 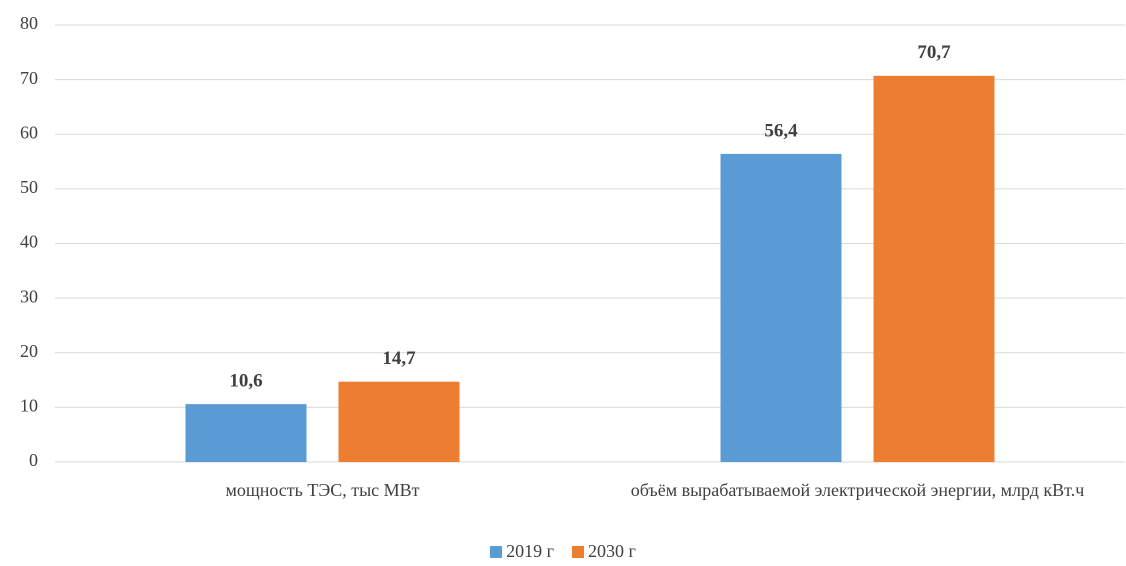 I want to click on y-tick-label: 10, so click(x=29, y=406).